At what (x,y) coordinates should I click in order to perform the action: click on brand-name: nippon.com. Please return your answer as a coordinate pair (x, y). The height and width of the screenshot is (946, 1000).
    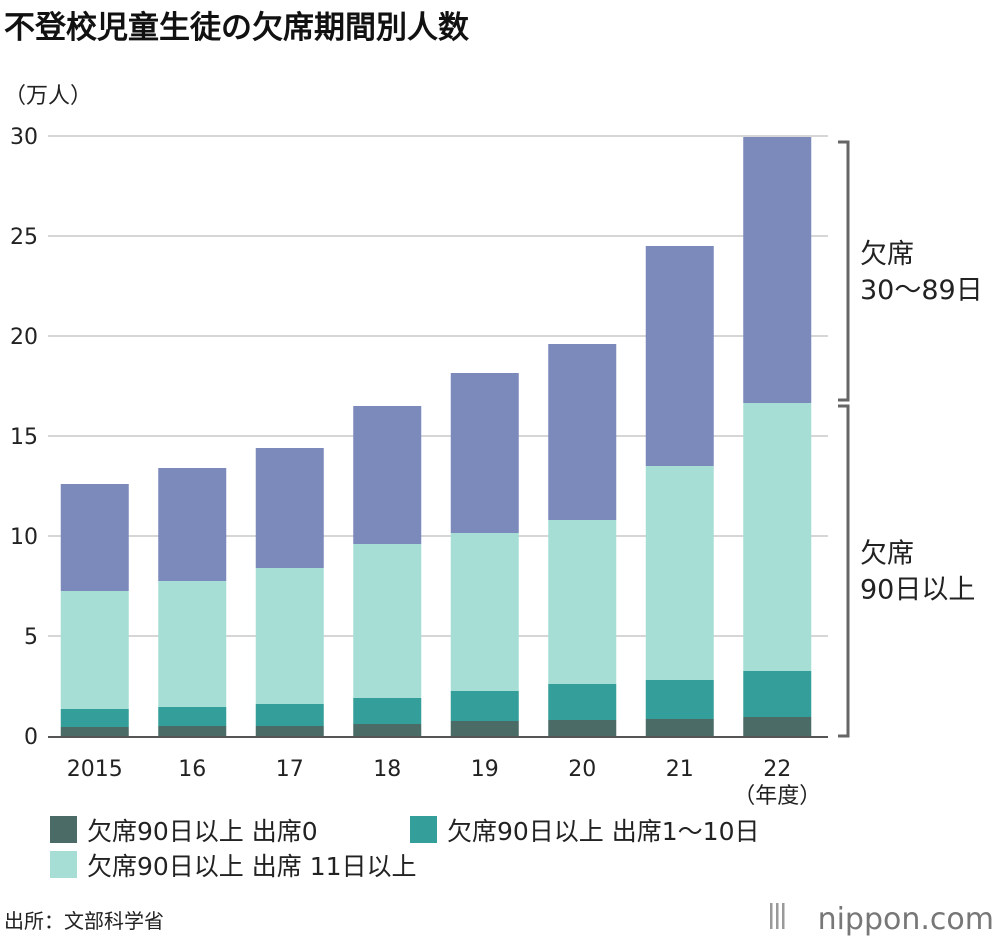
    Looking at the image, I should click on (906, 919).